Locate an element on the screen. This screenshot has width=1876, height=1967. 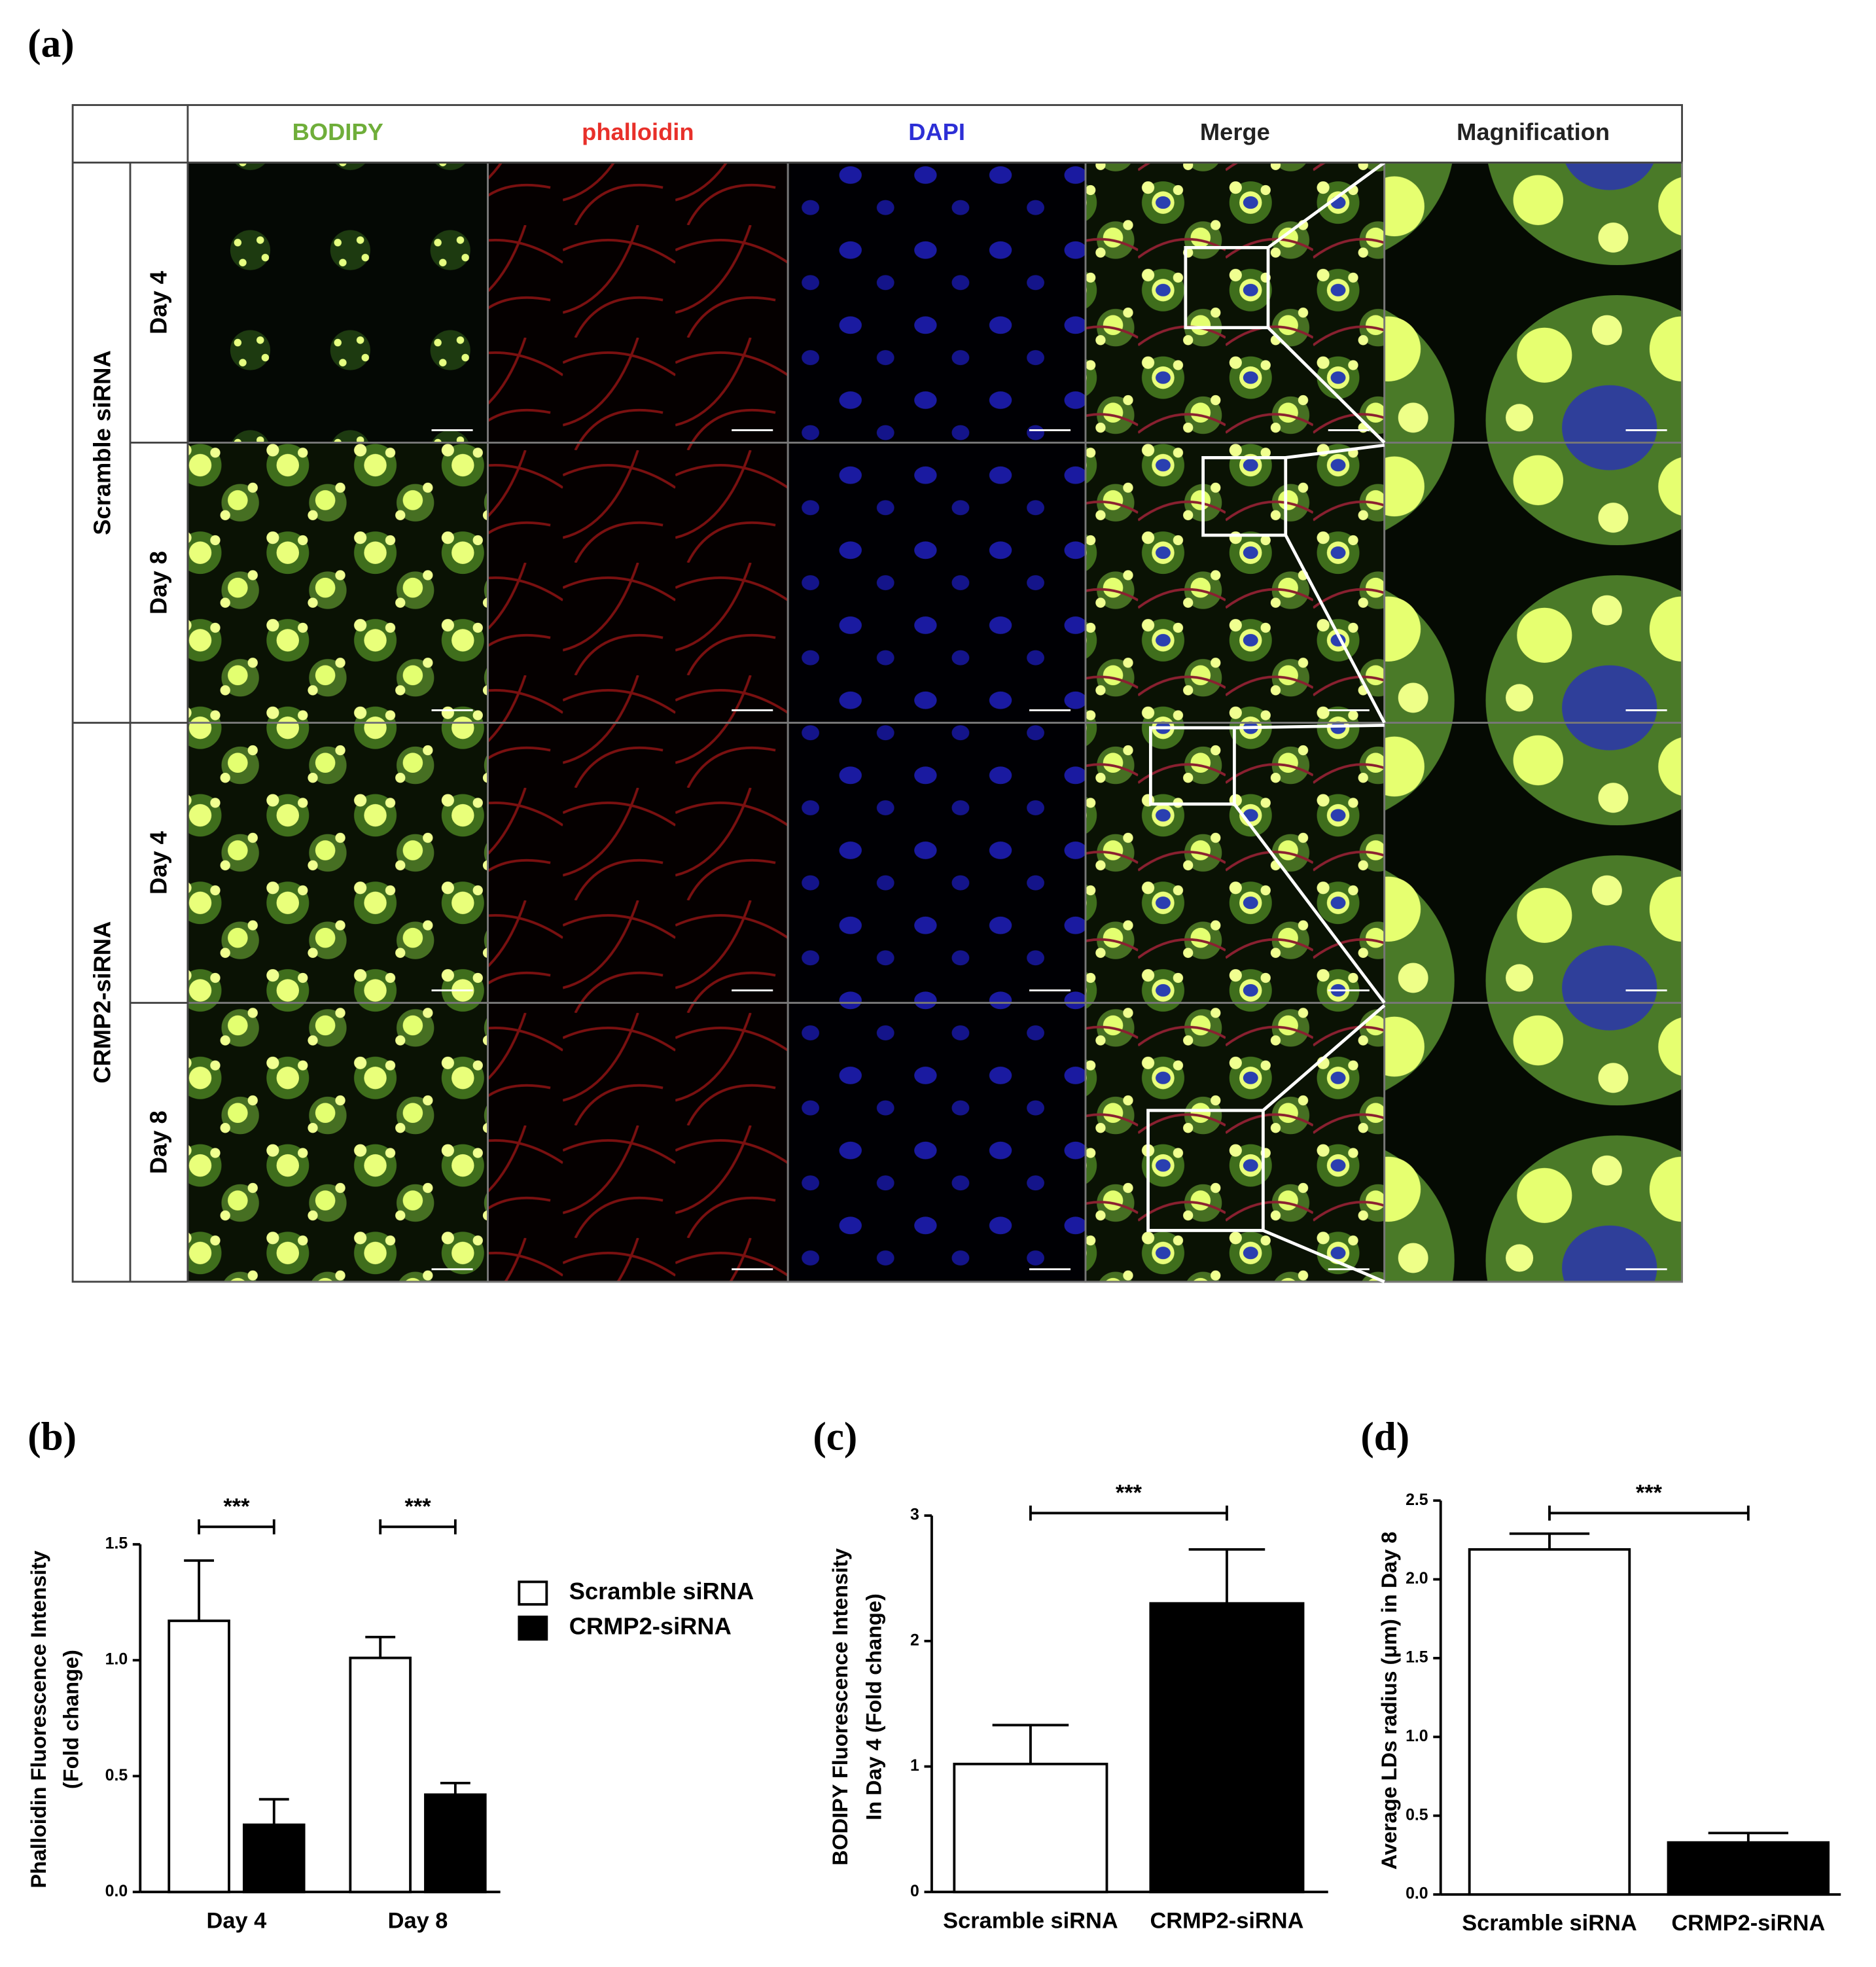
zoom-guides is located at coordinates (1266, 722).